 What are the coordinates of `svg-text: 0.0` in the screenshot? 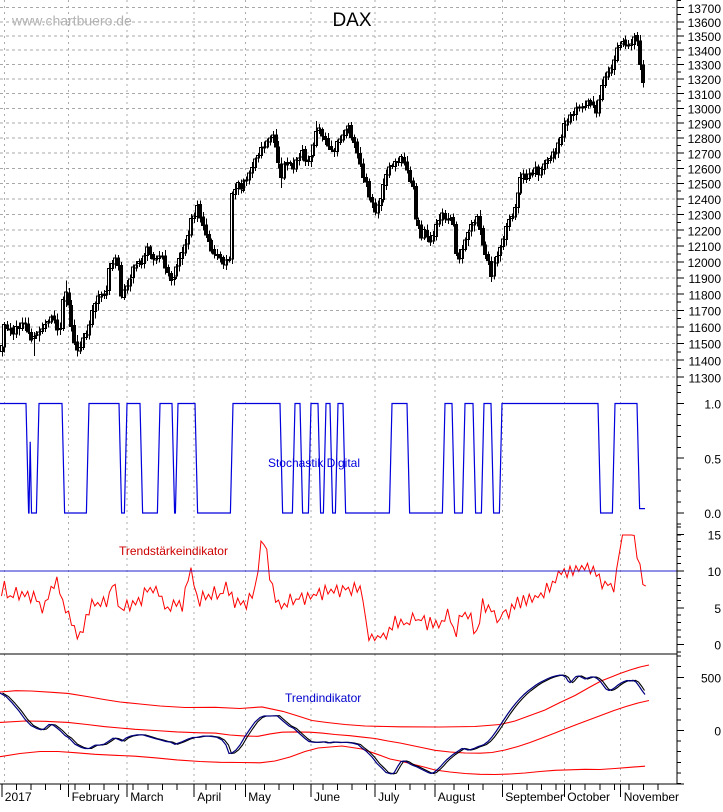 It's located at (712, 514).